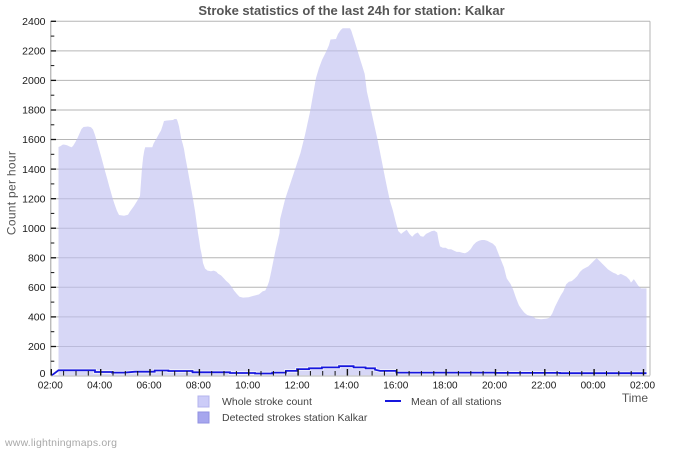  What do you see at coordinates (34, 52) in the screenshot?
I see `svg-text: 2200` at bounding box center [34, 52].